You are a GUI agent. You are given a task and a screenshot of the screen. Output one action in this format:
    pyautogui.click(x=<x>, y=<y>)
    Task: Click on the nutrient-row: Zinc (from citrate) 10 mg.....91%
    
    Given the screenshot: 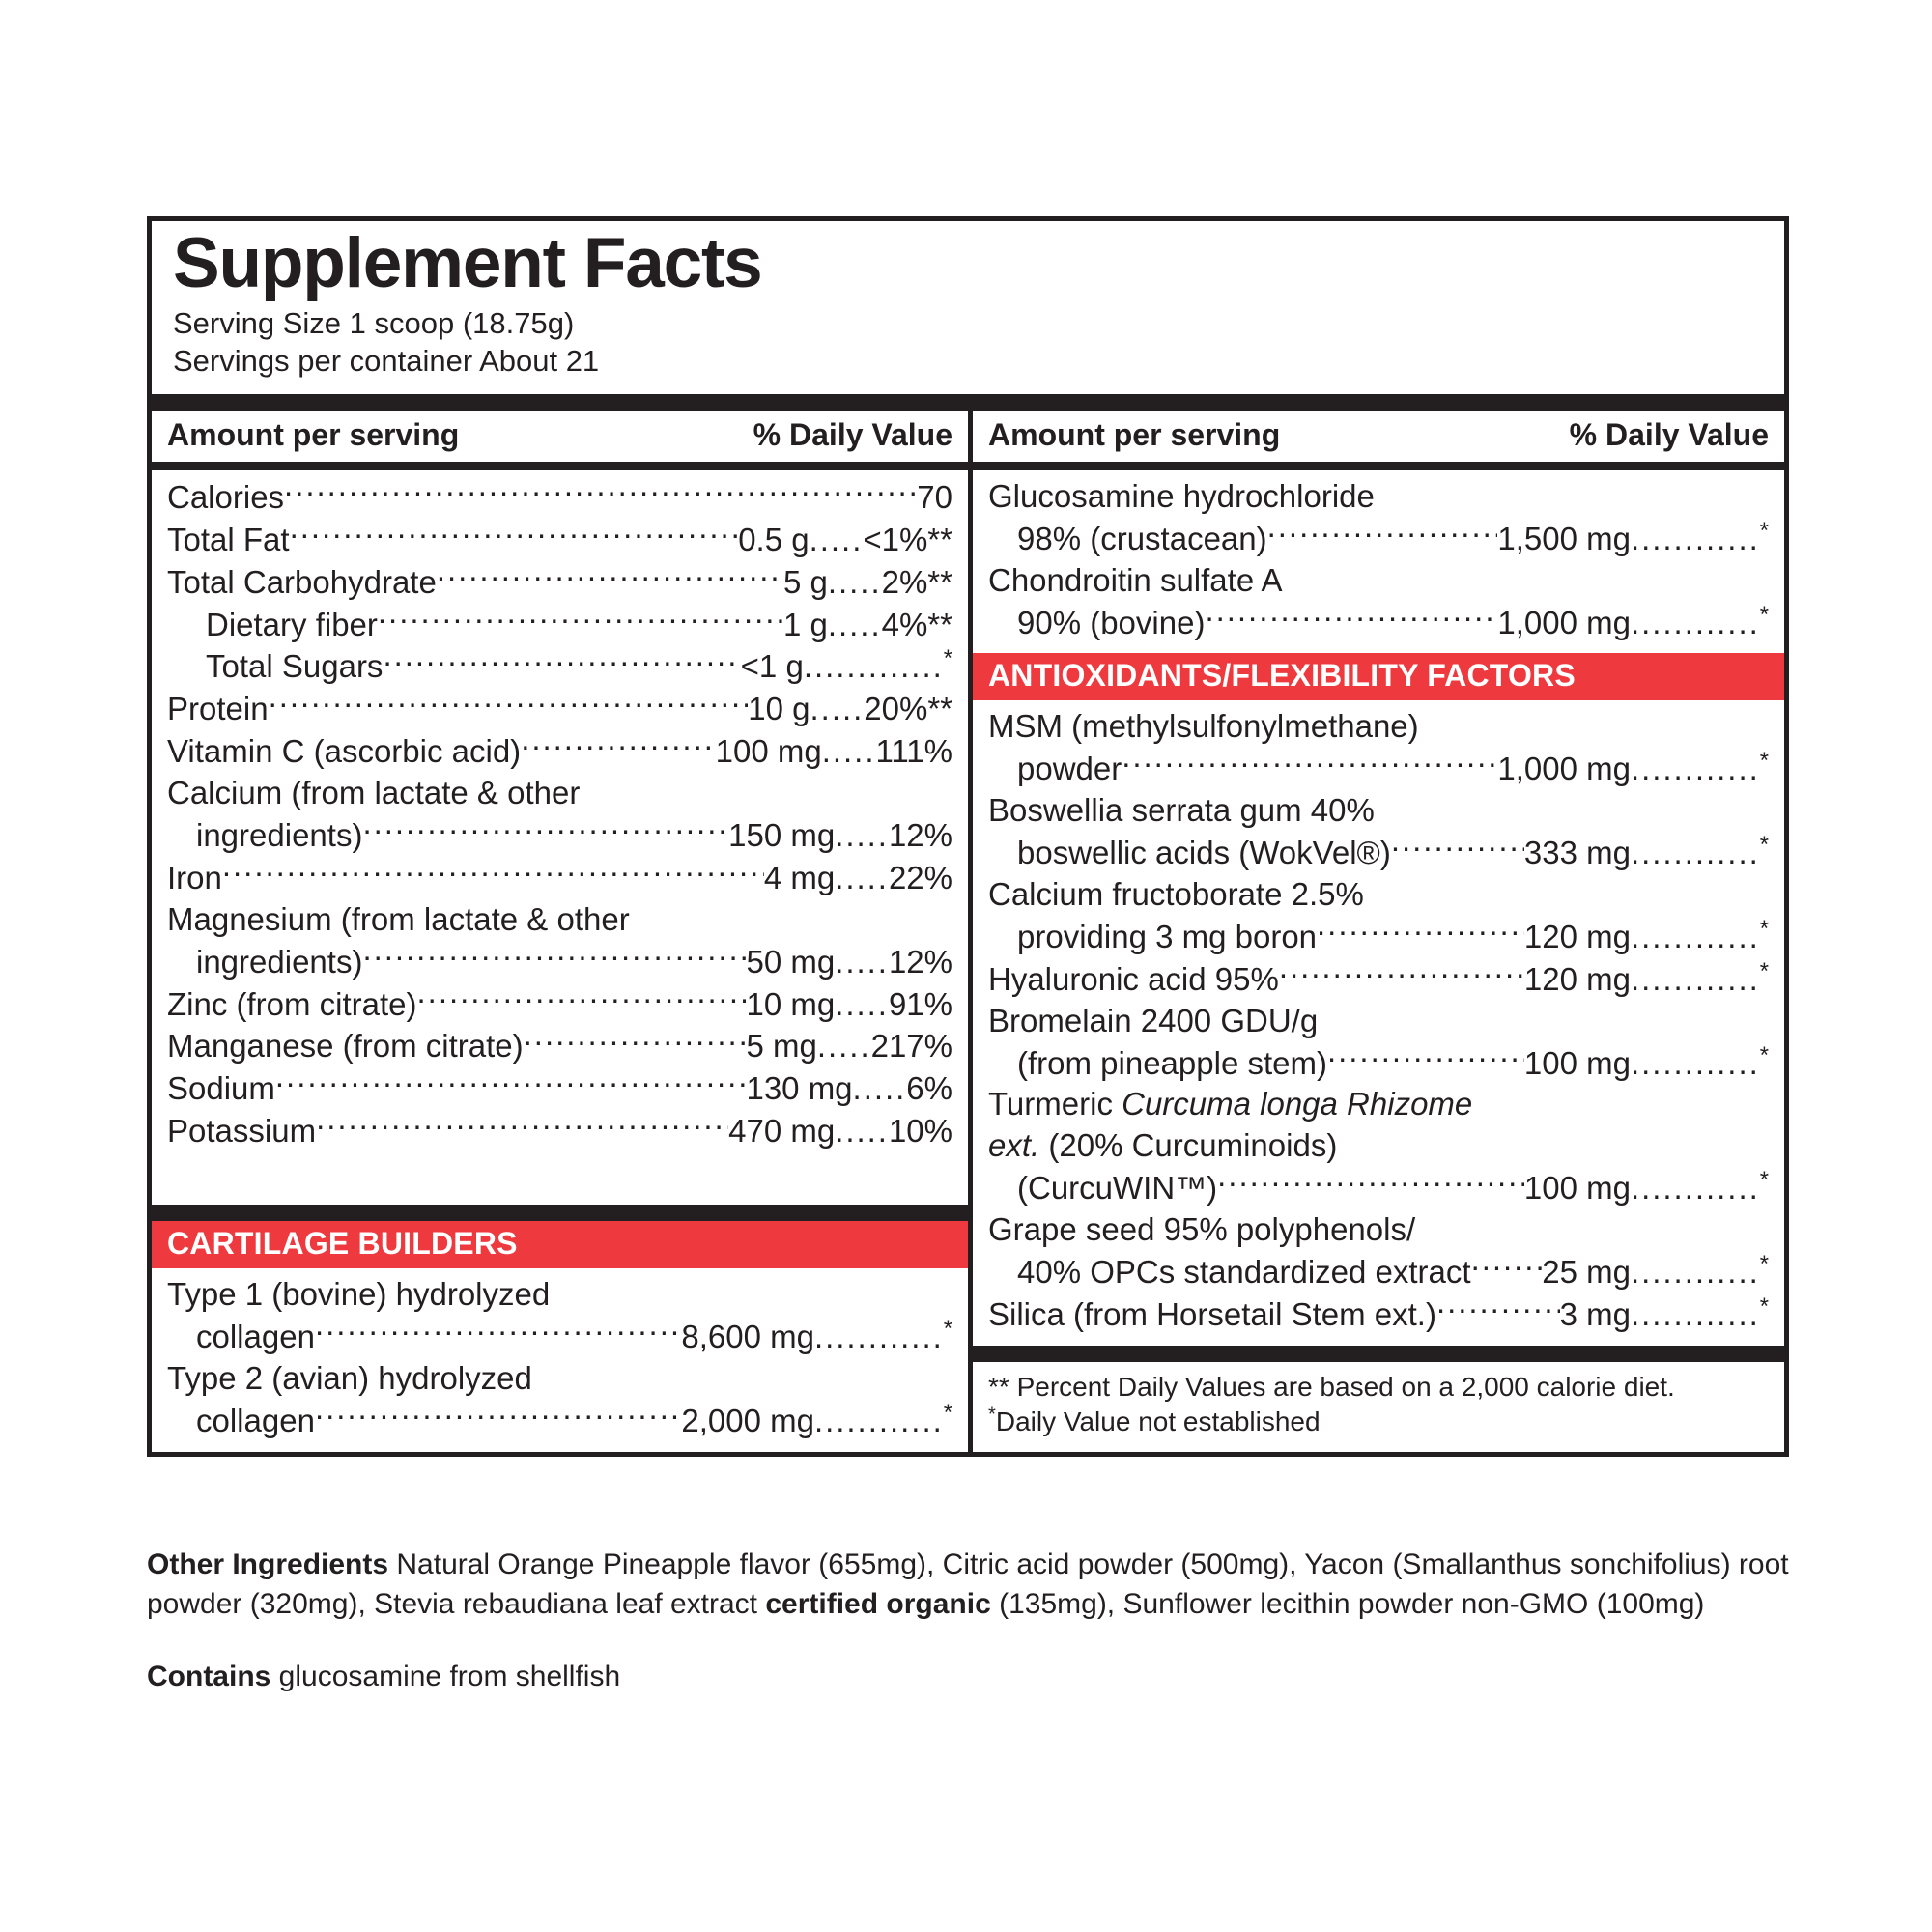 What is the action you would take?
    pyautogui.click(x=559, y=1005)
    